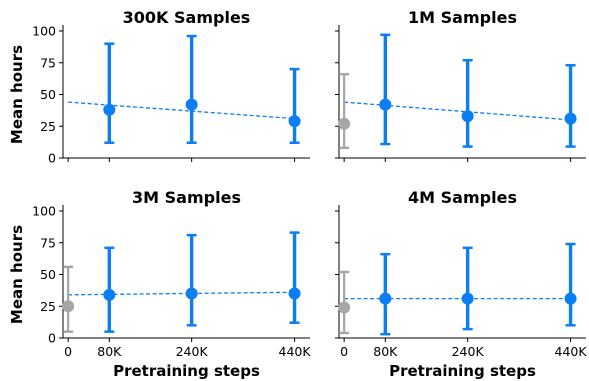 The width and height of the screenshot is (589, 381). I want to click on chart-title: 300K Samples, so click(187, 17).